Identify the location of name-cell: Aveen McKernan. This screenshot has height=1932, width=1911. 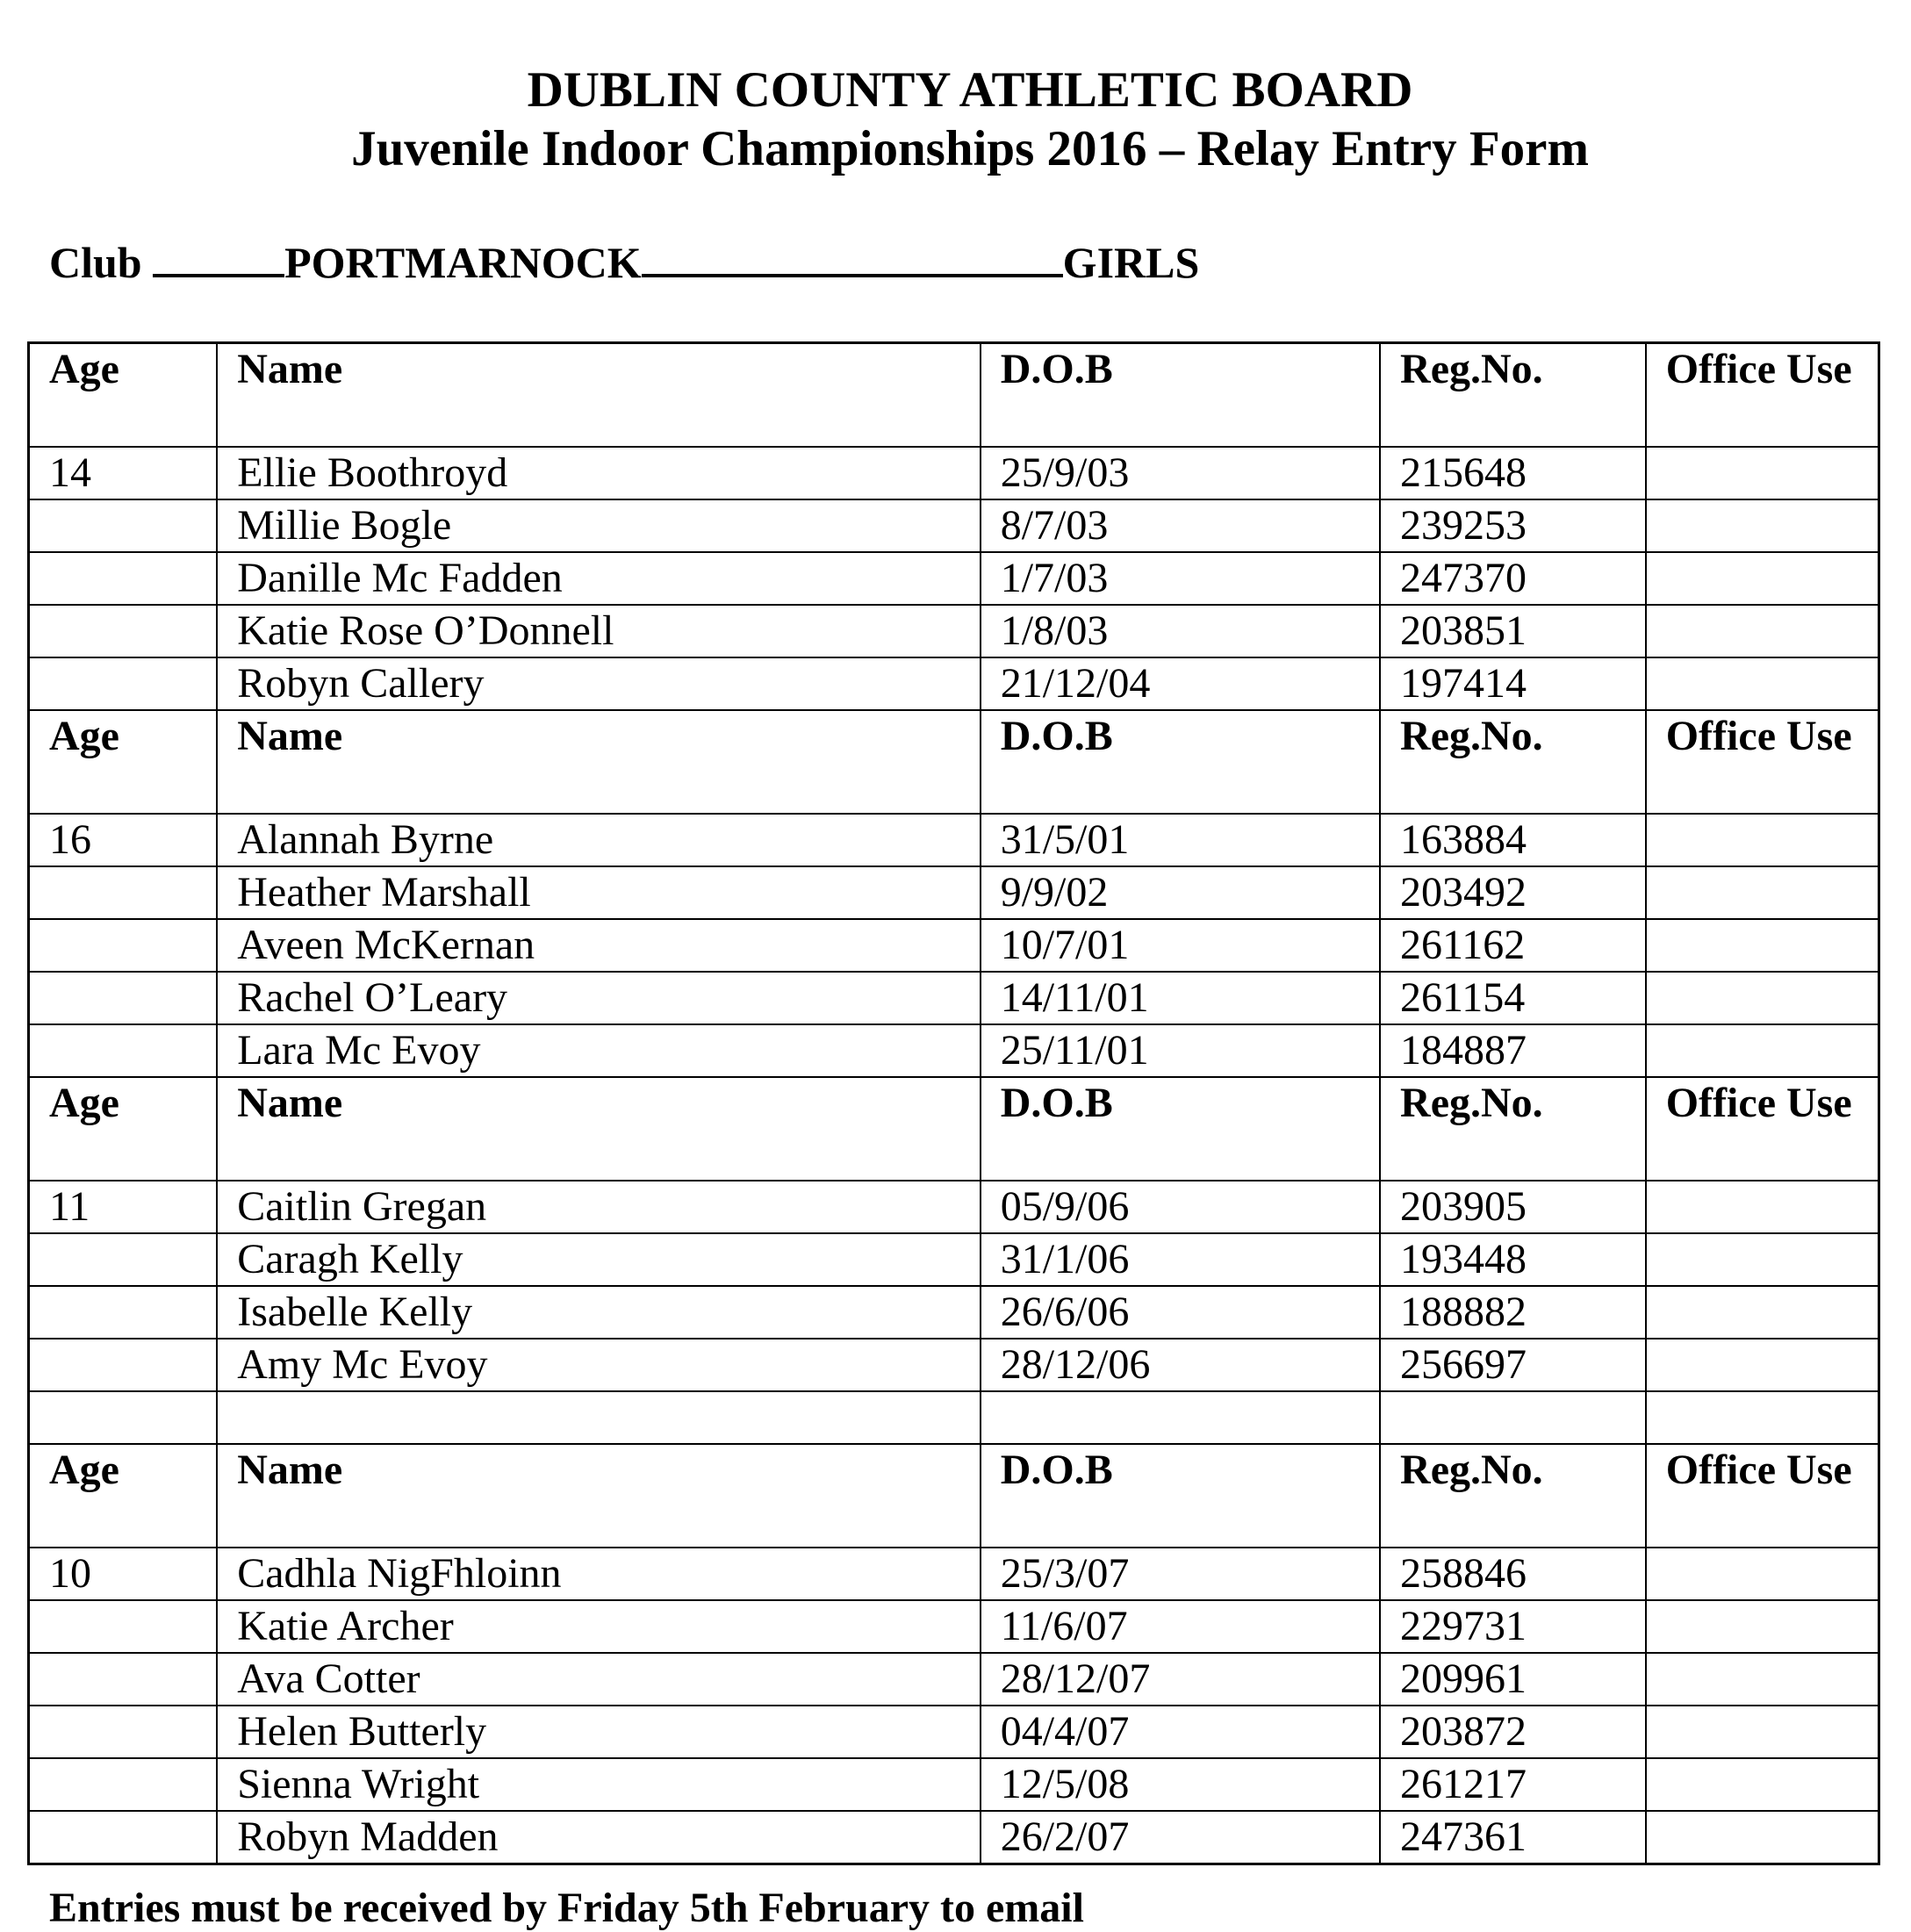
(598, 946).